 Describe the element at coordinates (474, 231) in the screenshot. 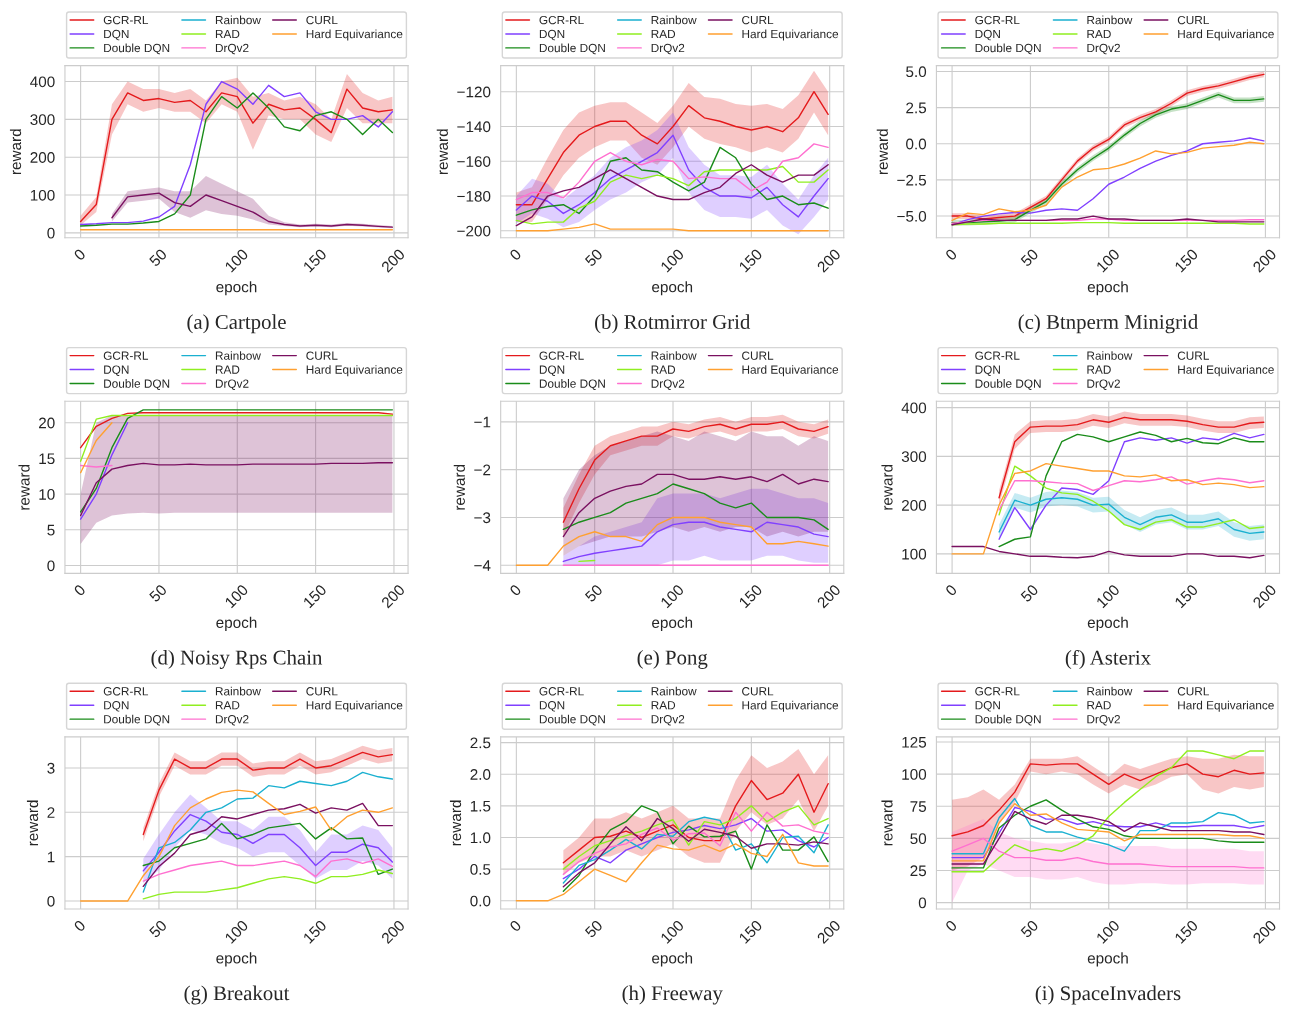

I see `y-tick-label: −200` at that location.